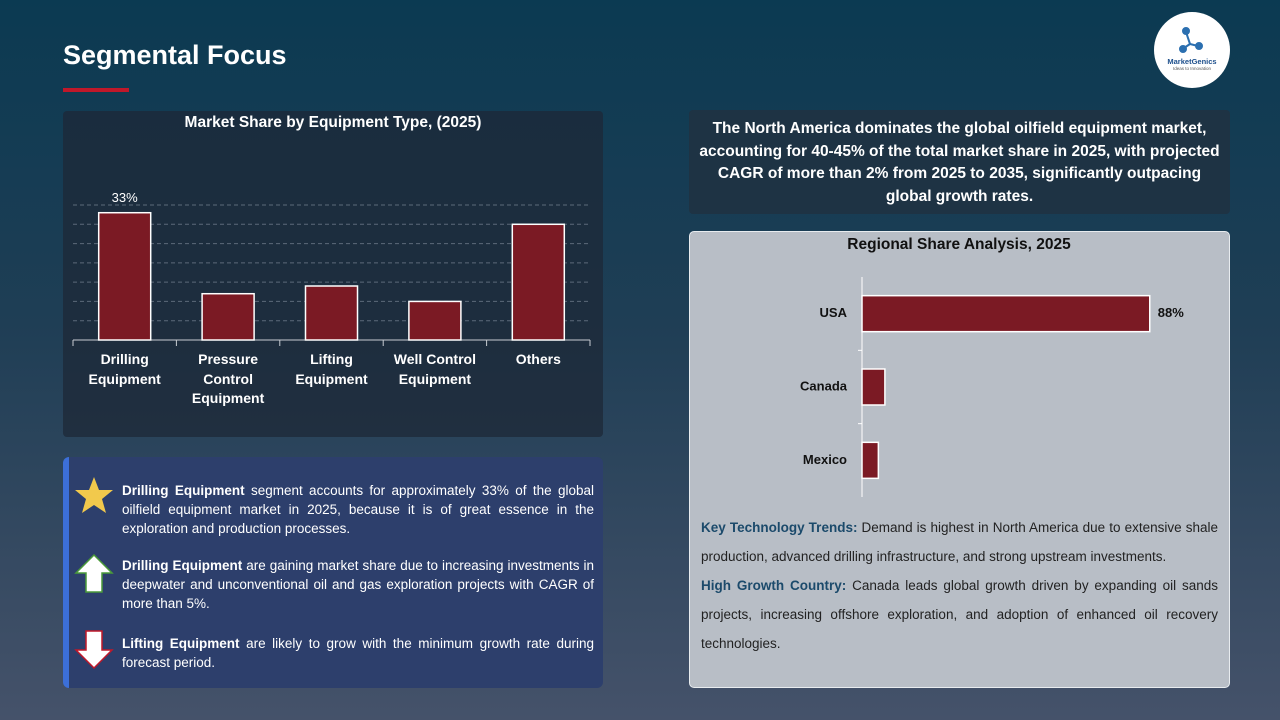  Describe the element at coordinates (779, 527) in the screenshot. I see `insight-lead: Key Technology Trends:` at that location.